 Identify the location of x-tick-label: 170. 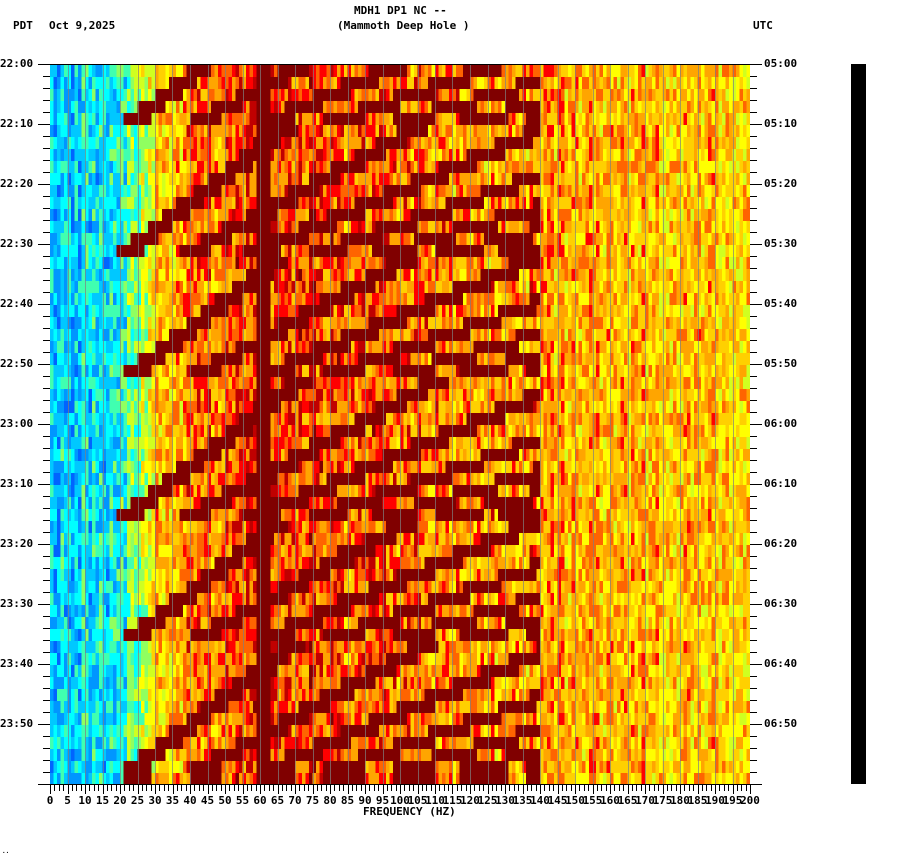
(645, 800).